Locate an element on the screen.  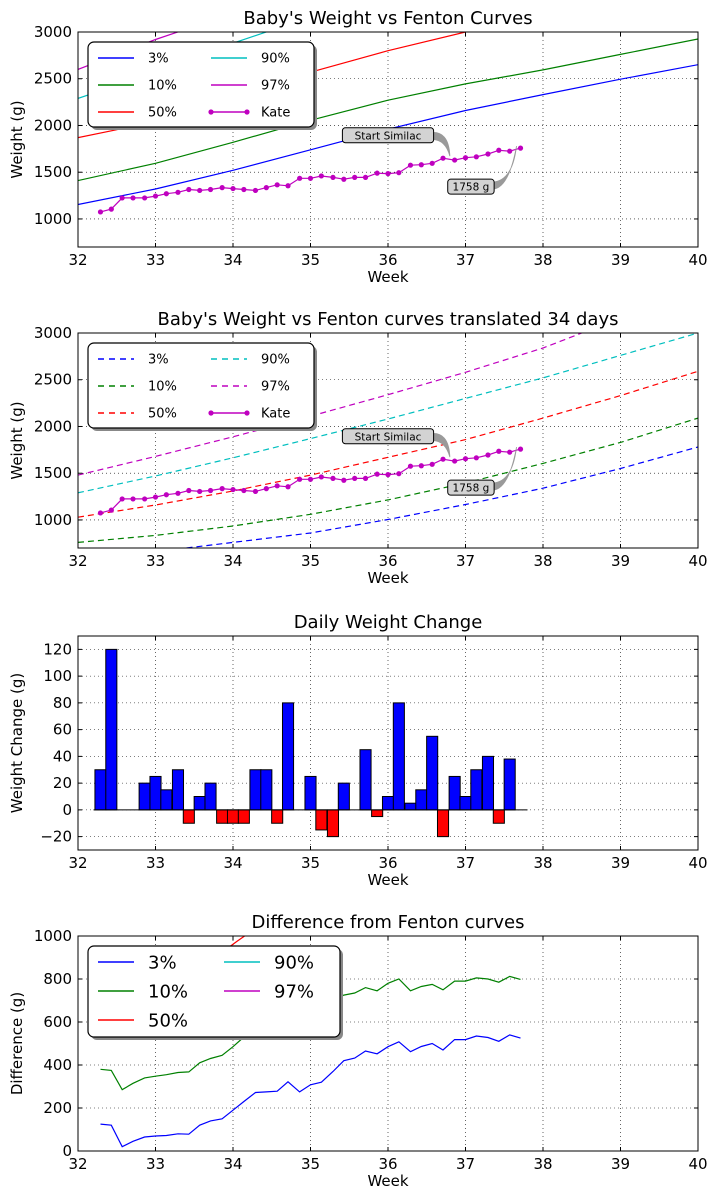
legend-box is located at coordinates (201, 385).